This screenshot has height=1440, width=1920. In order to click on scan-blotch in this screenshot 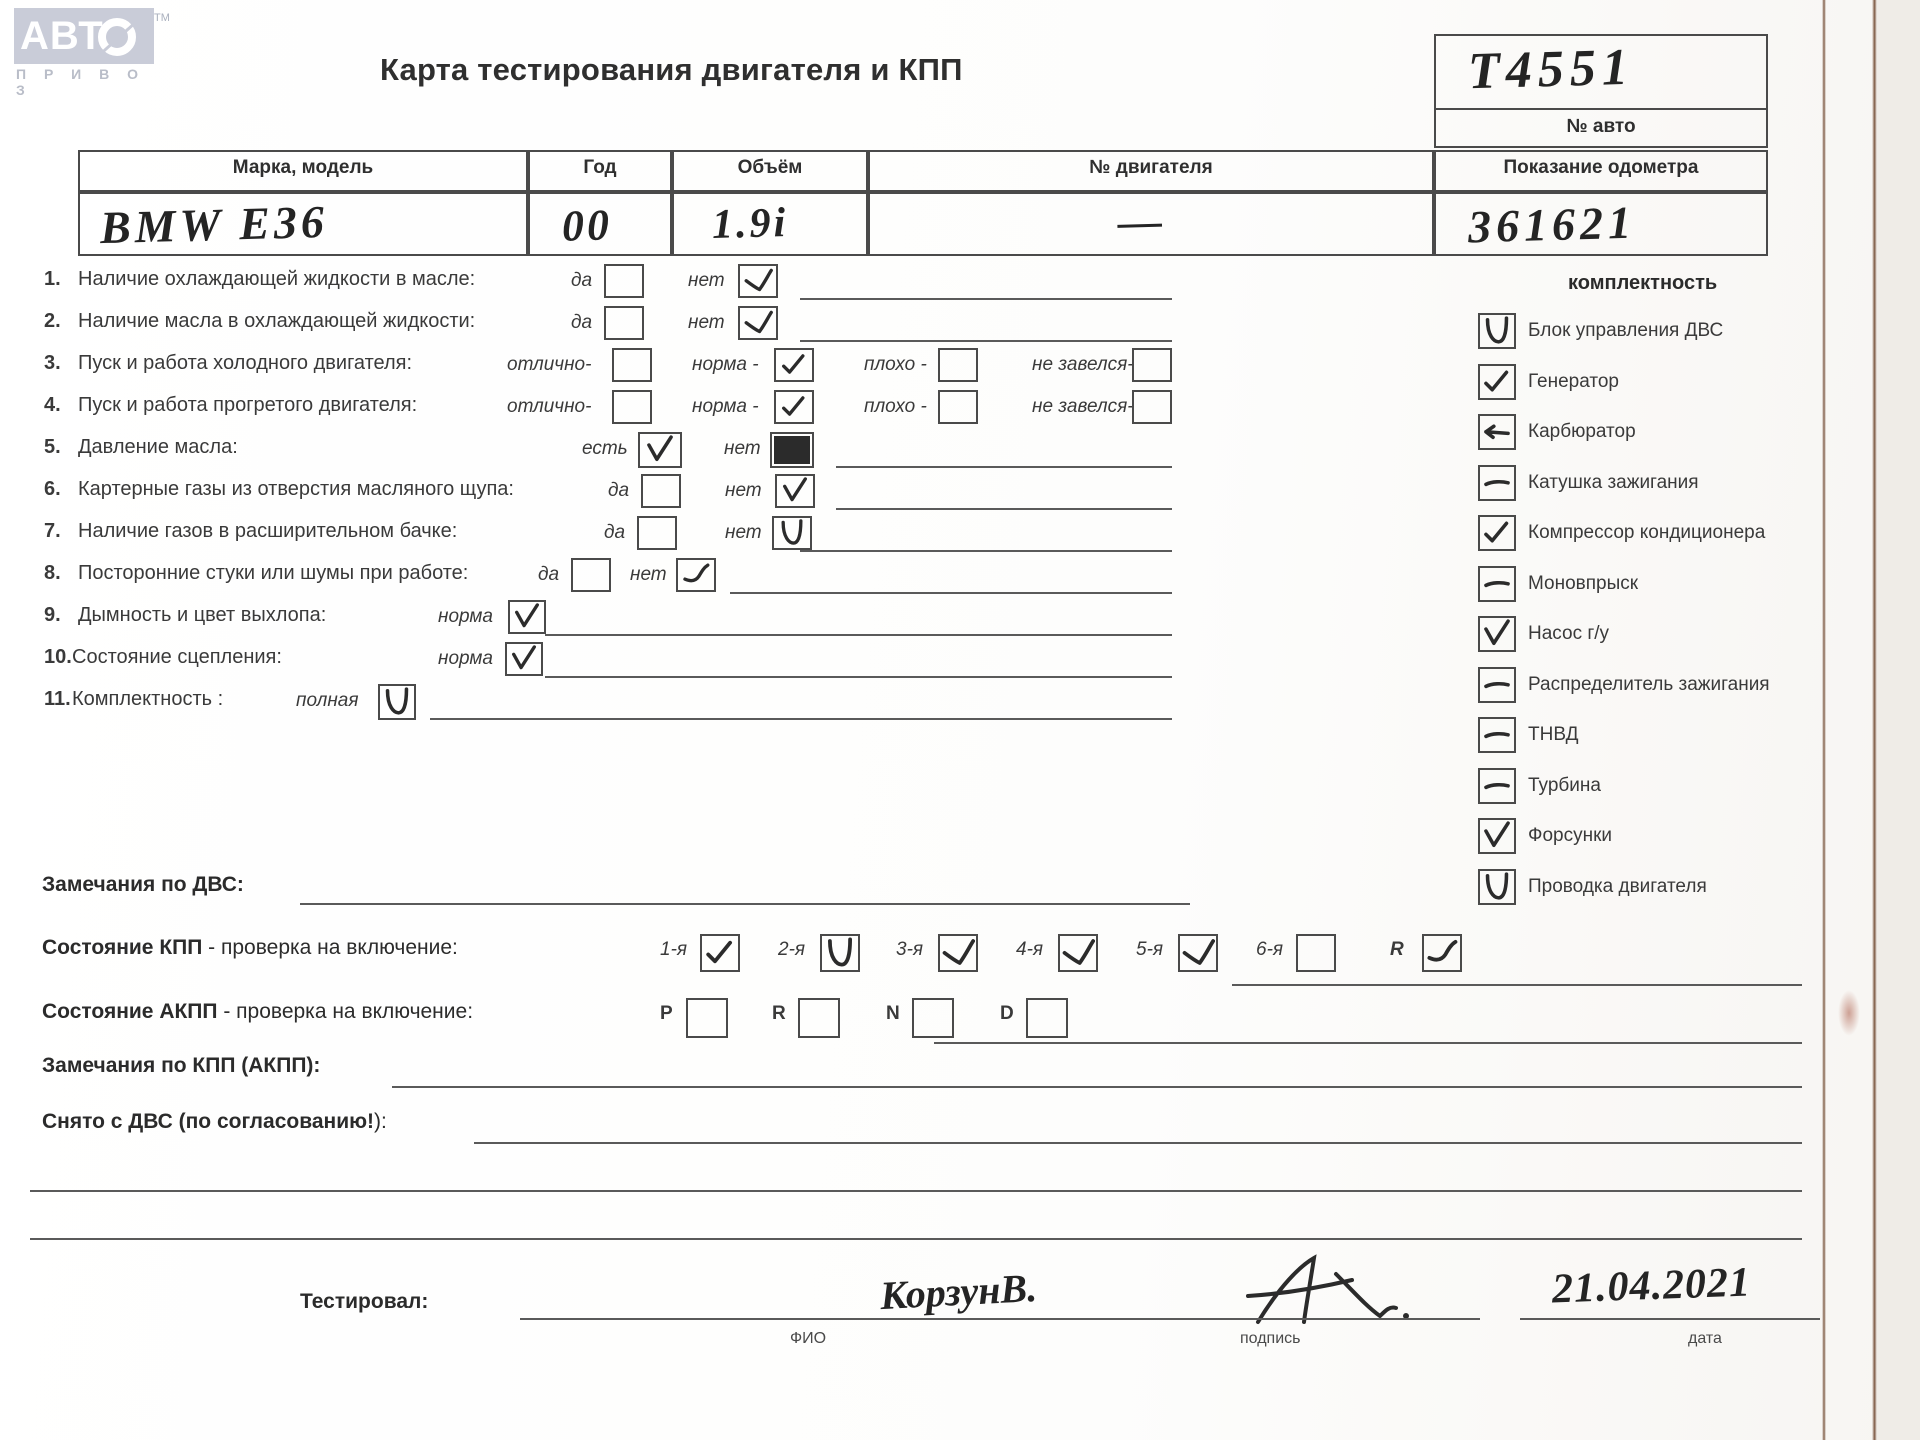, I will do `click(1849, 1013)`.